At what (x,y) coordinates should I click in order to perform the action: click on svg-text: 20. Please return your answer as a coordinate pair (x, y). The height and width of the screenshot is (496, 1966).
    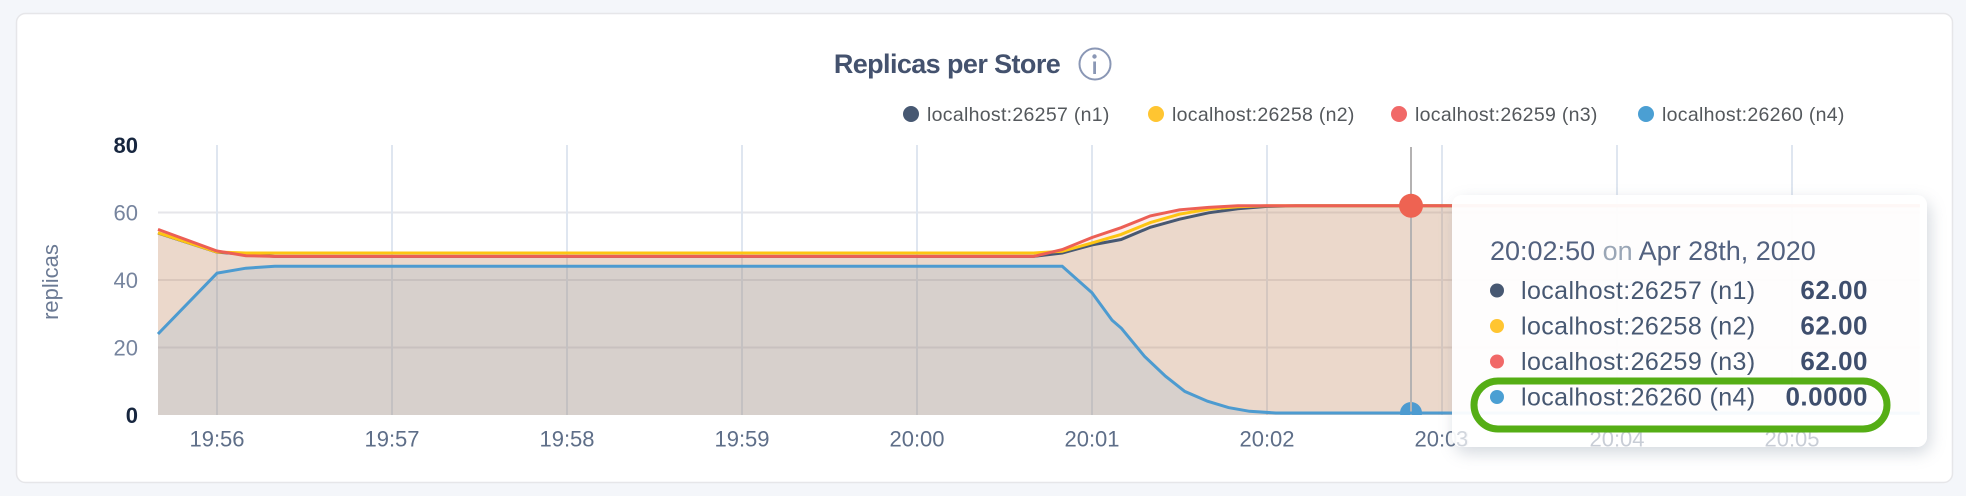
    Looking at the image, I should click on (126, 348).